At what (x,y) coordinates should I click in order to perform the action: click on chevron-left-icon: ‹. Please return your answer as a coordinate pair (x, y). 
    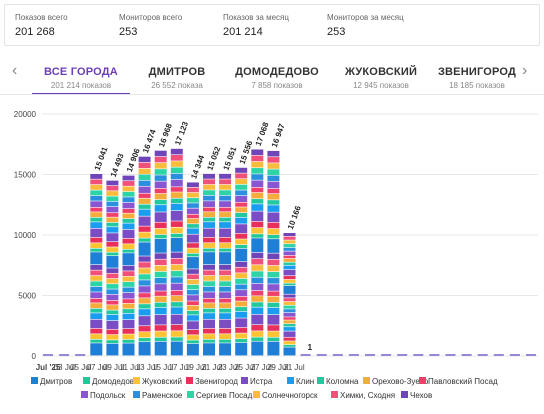
    Looking at the image, I should click on (15, 70).